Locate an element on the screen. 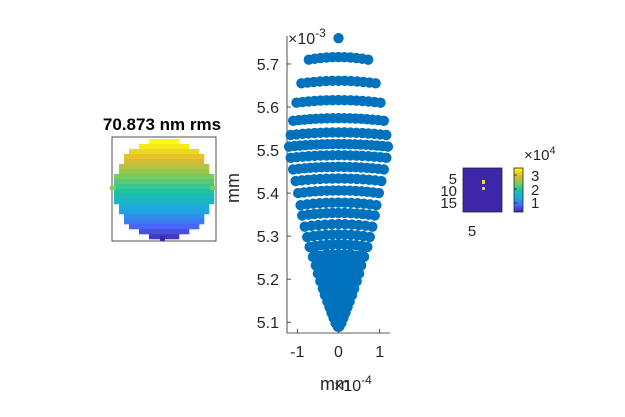 This screenshot has width=625, height=417. spot-y-exponent: ×10⁻³ is located at coordinates (307, 37).